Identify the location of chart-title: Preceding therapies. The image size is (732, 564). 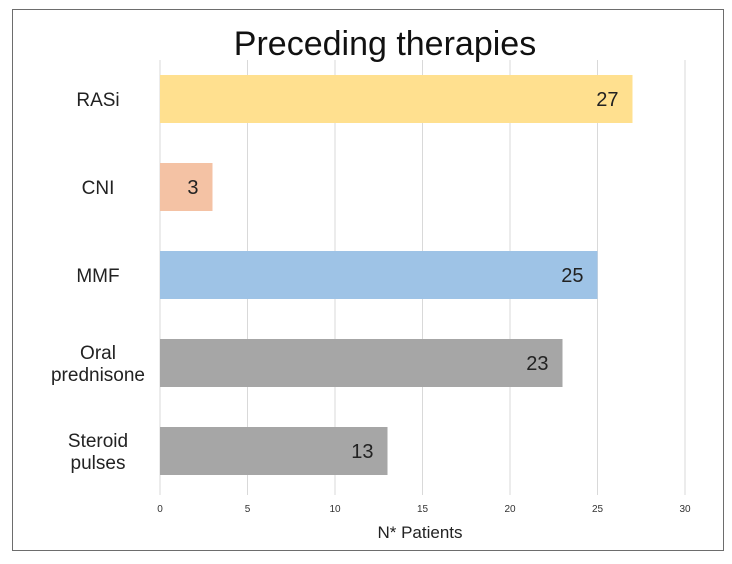
(385, 44).